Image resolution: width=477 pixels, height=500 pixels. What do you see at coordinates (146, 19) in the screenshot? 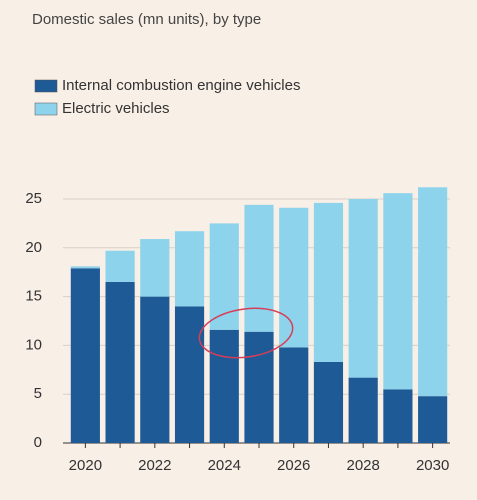
I see `chart-title: Domestic sales (mn units), by type` at bounding box center [146, 19].